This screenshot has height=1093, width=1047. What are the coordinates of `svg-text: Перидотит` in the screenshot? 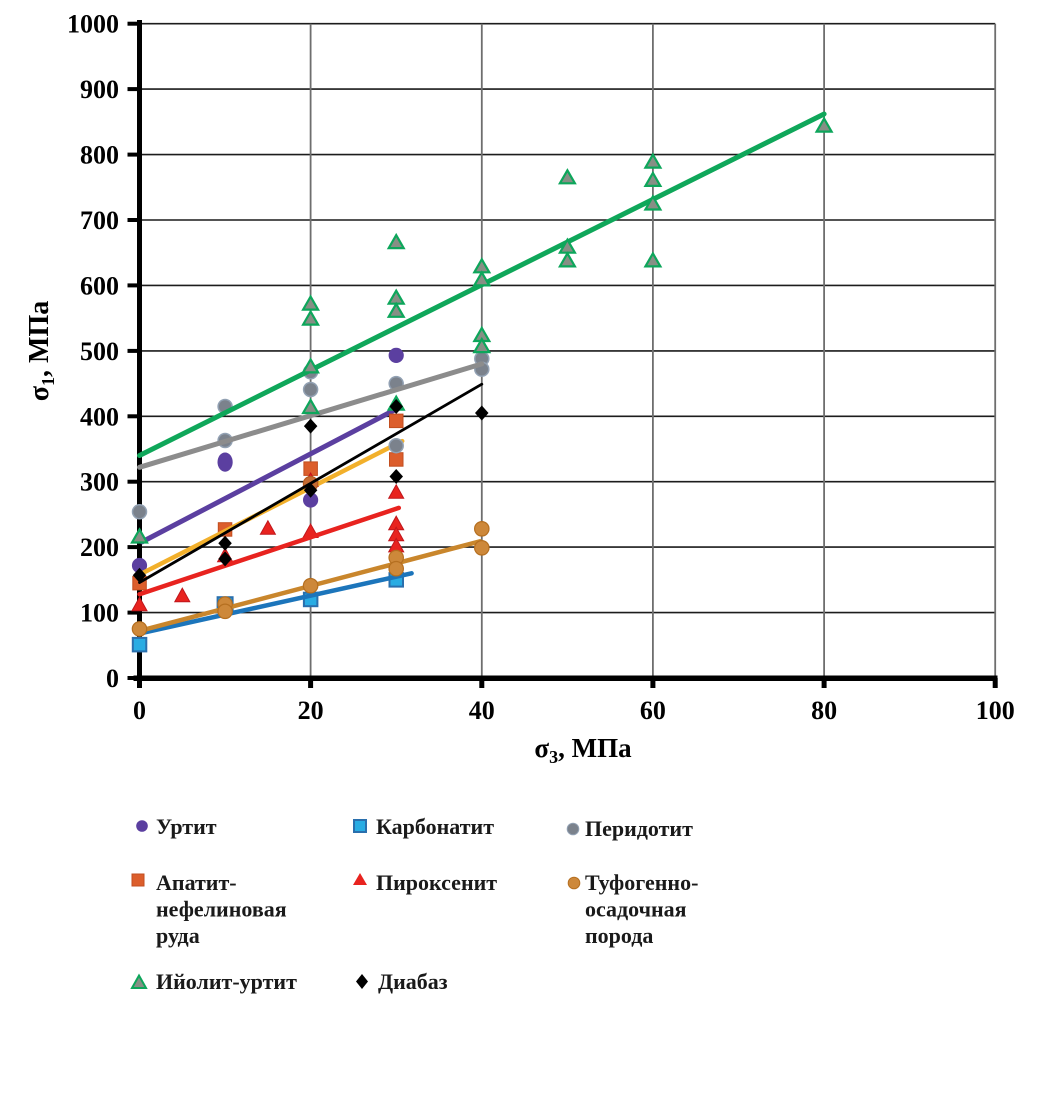 It's located at (639, 828).